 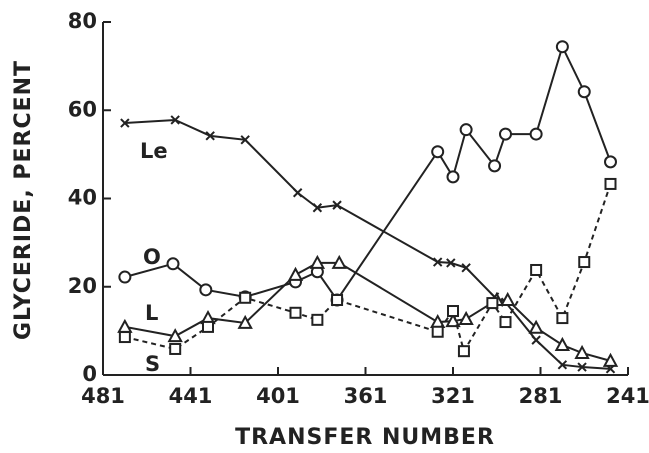 What do you see at coordinates (82, 21) in the screenshot?
I see `y-tick-label: 80` at bounding box center [82, 21].